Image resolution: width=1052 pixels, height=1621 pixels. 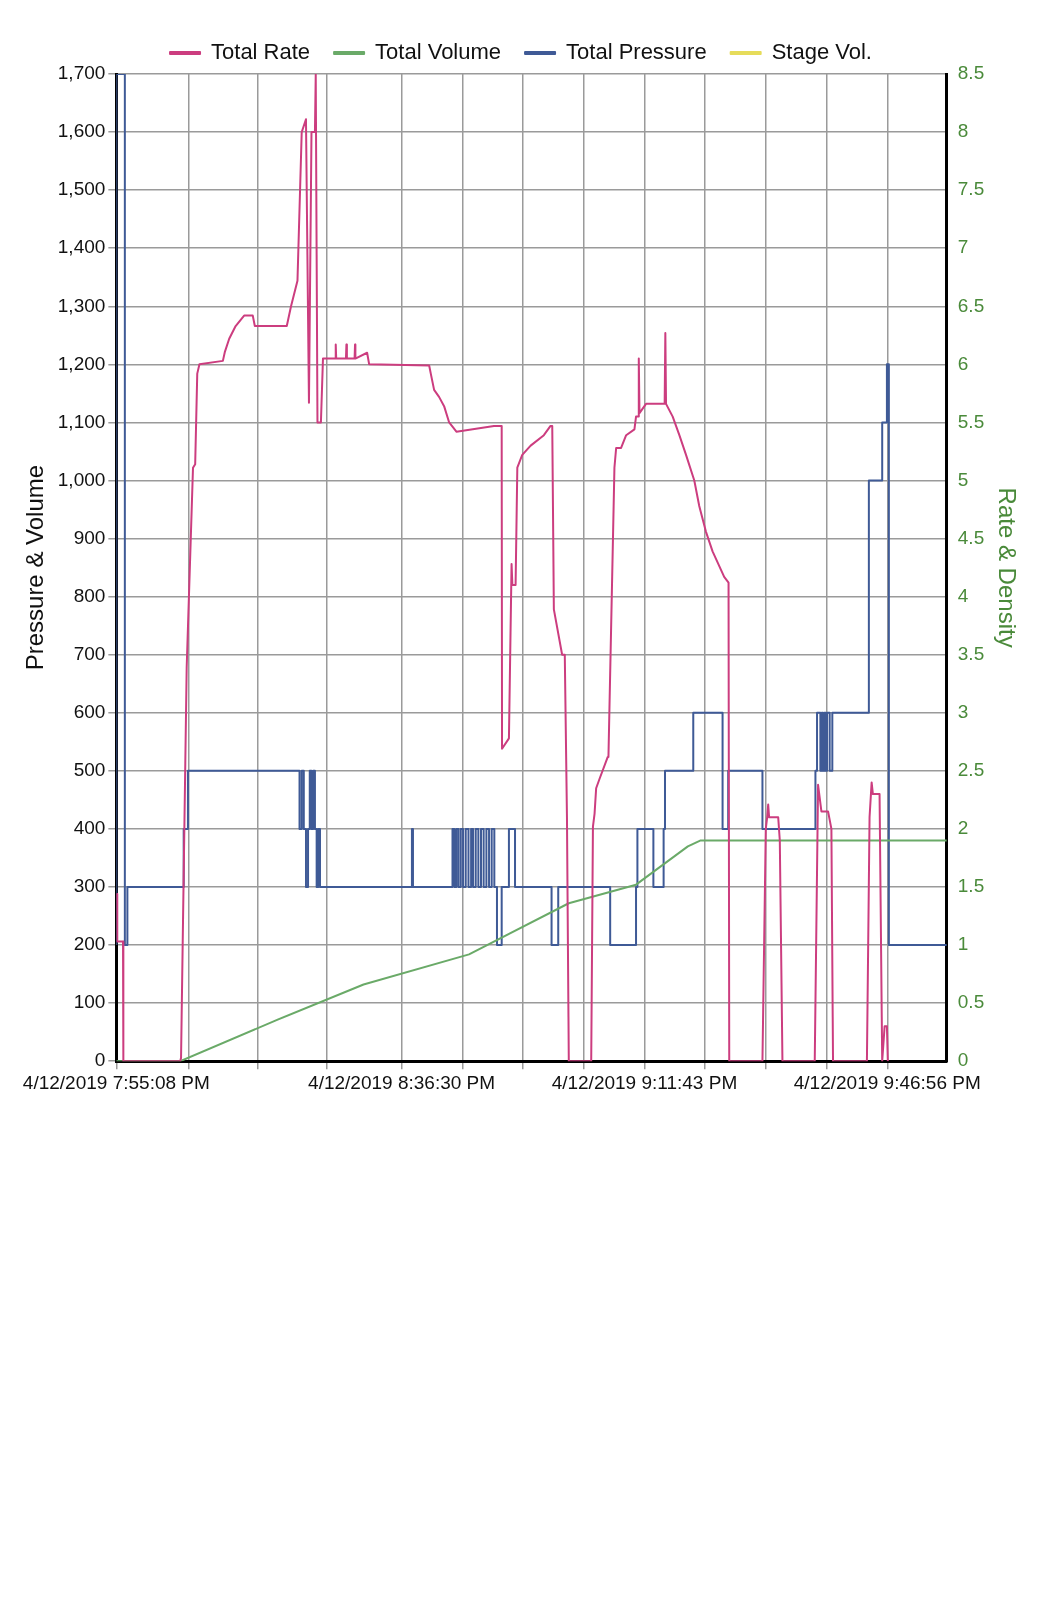 I want to click on y2-tick-label: 7.5, so click(x=971, y=189).